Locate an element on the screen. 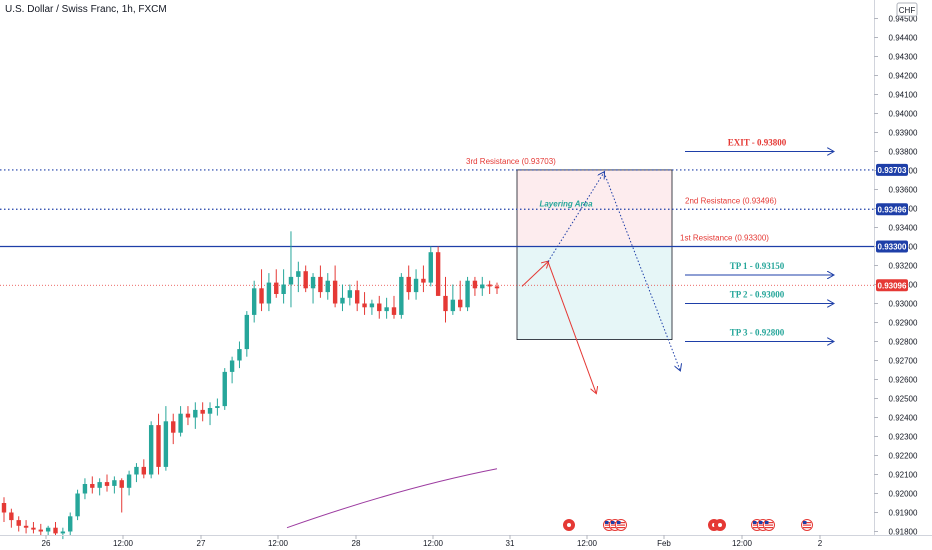 This screenshot has width=932, height=550. layering-up-arrow is located at coordinates (575, 217).